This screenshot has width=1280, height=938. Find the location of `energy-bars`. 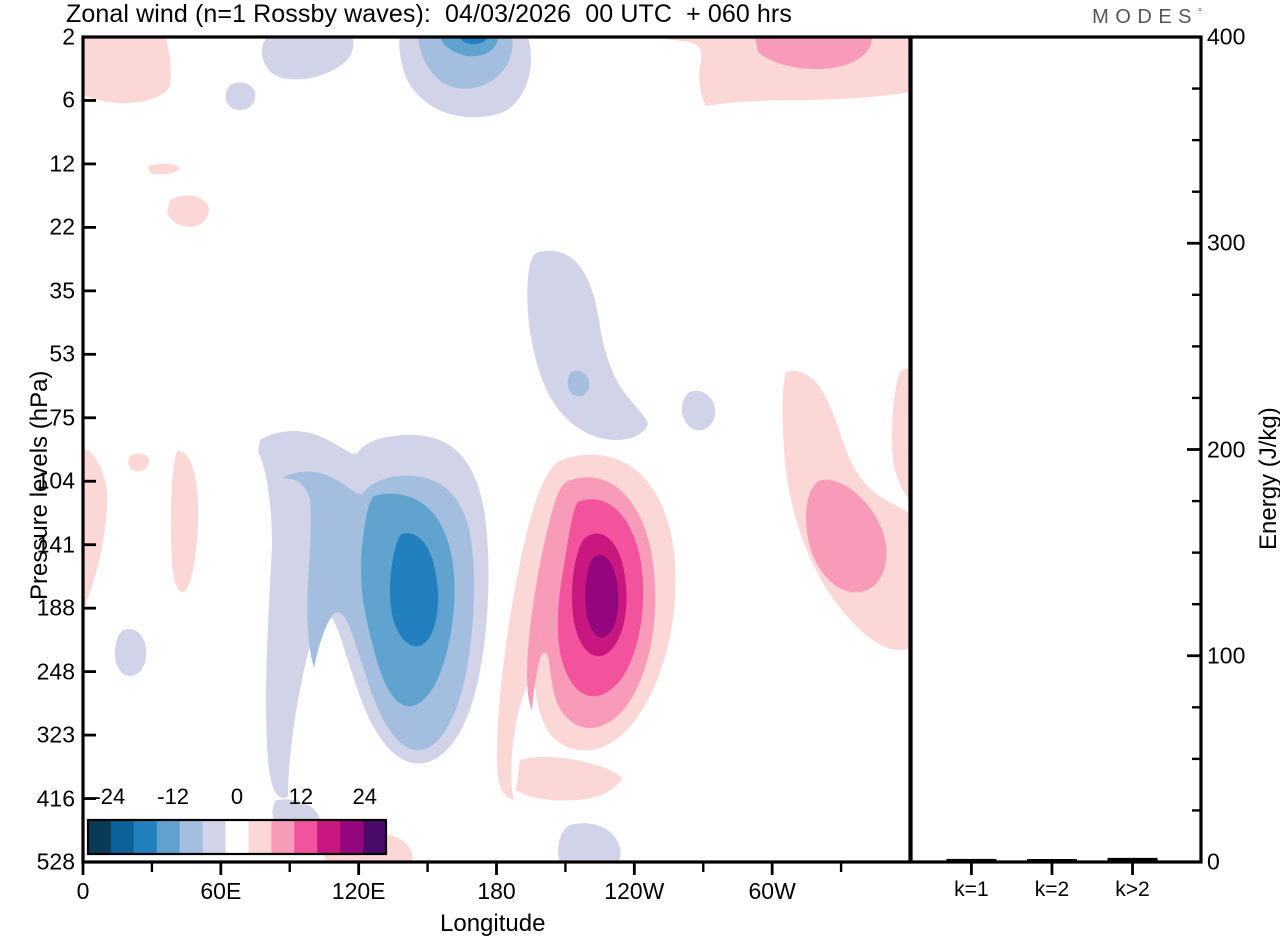

energy-bars is located at coordinates (1052, 859).